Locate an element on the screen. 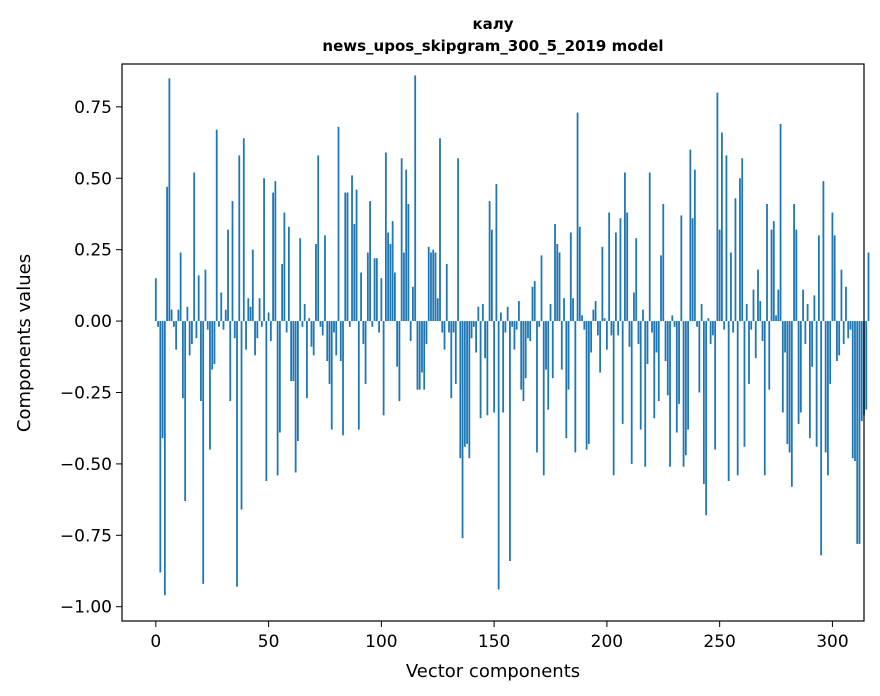  x-tick-label: 250 is located at coordinates (719, 642).